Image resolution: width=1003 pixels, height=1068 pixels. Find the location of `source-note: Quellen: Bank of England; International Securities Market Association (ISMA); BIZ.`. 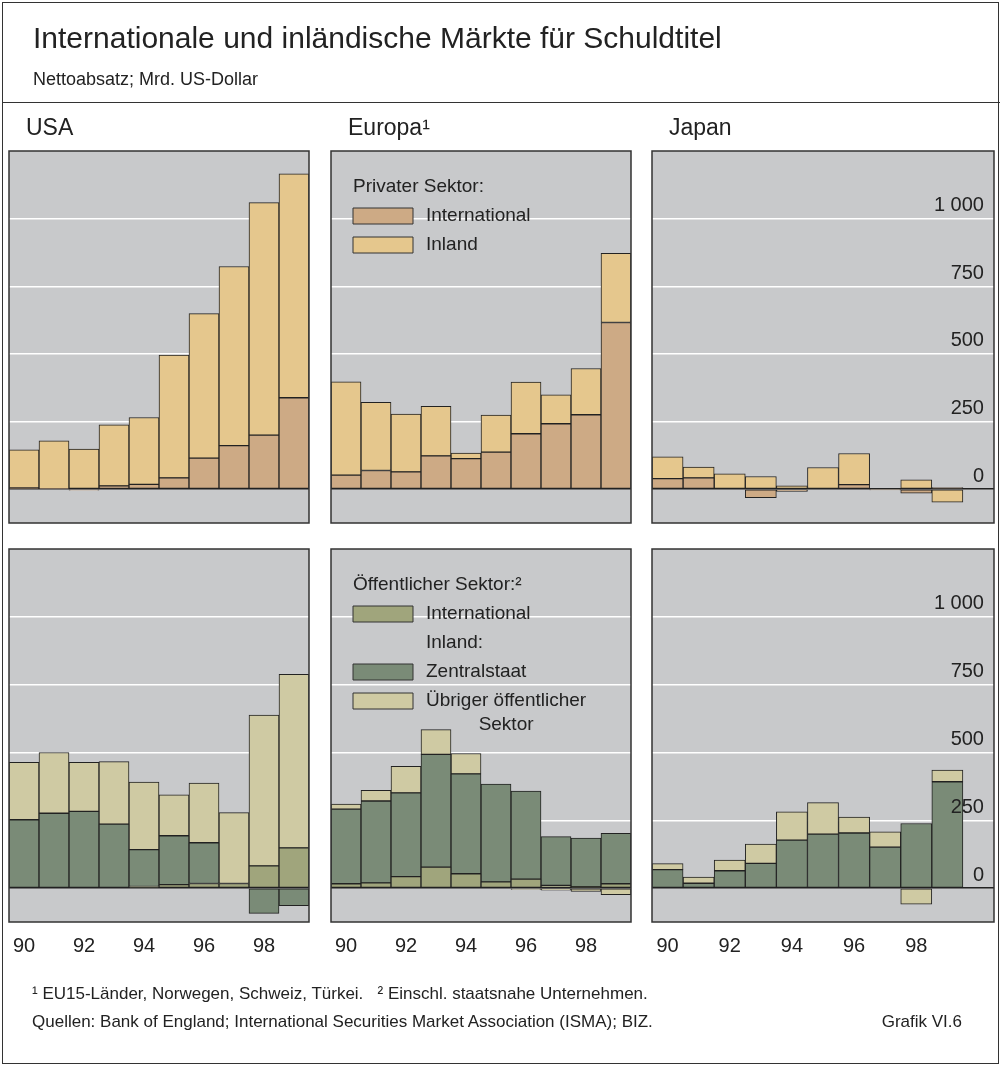

source-note: Quellen: Bank of England; International Securities Market Association (ISMA); BIZ. is located at coordinates (342, 1022).